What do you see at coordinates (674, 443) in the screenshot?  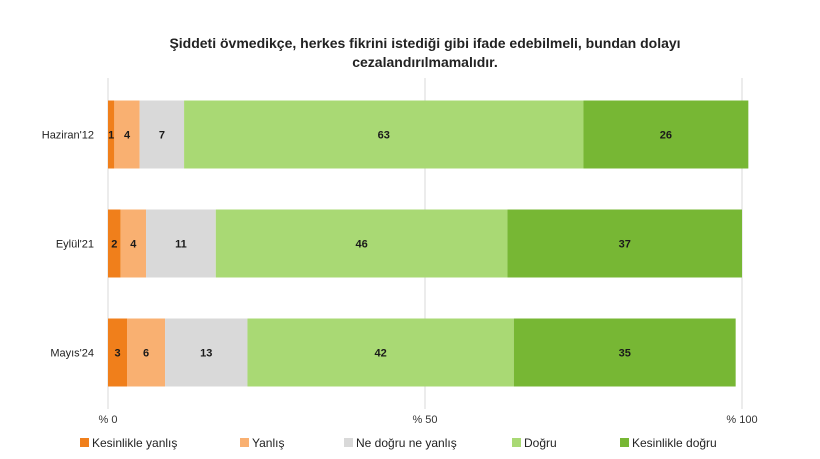 I see `legend-label: Kesinlikle doğru` at bounding box center [674, 443].